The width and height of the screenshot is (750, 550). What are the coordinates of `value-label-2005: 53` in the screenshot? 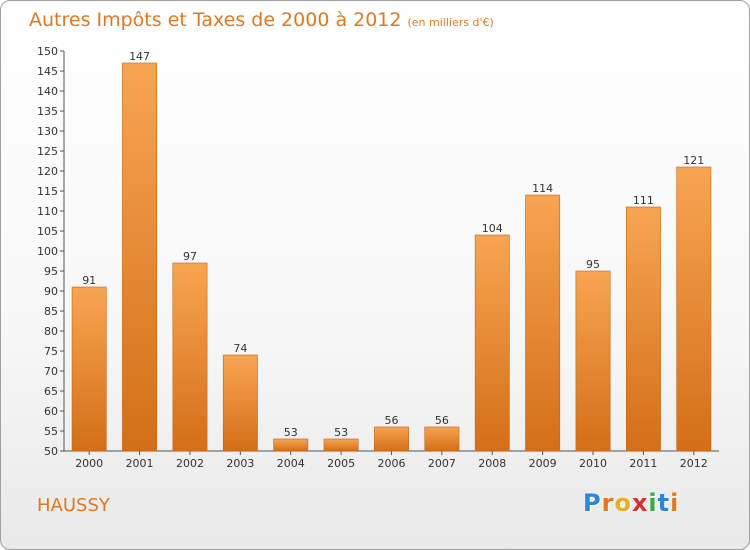 It's located at (341, 432).